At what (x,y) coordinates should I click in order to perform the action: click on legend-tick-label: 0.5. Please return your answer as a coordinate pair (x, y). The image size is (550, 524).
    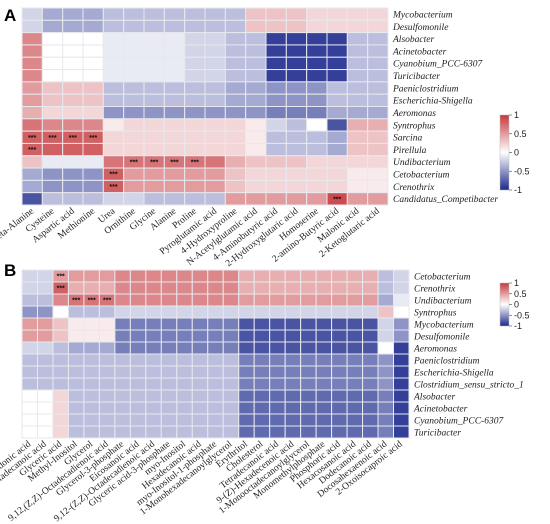
    Looking at the image, I should click on (520, 134).